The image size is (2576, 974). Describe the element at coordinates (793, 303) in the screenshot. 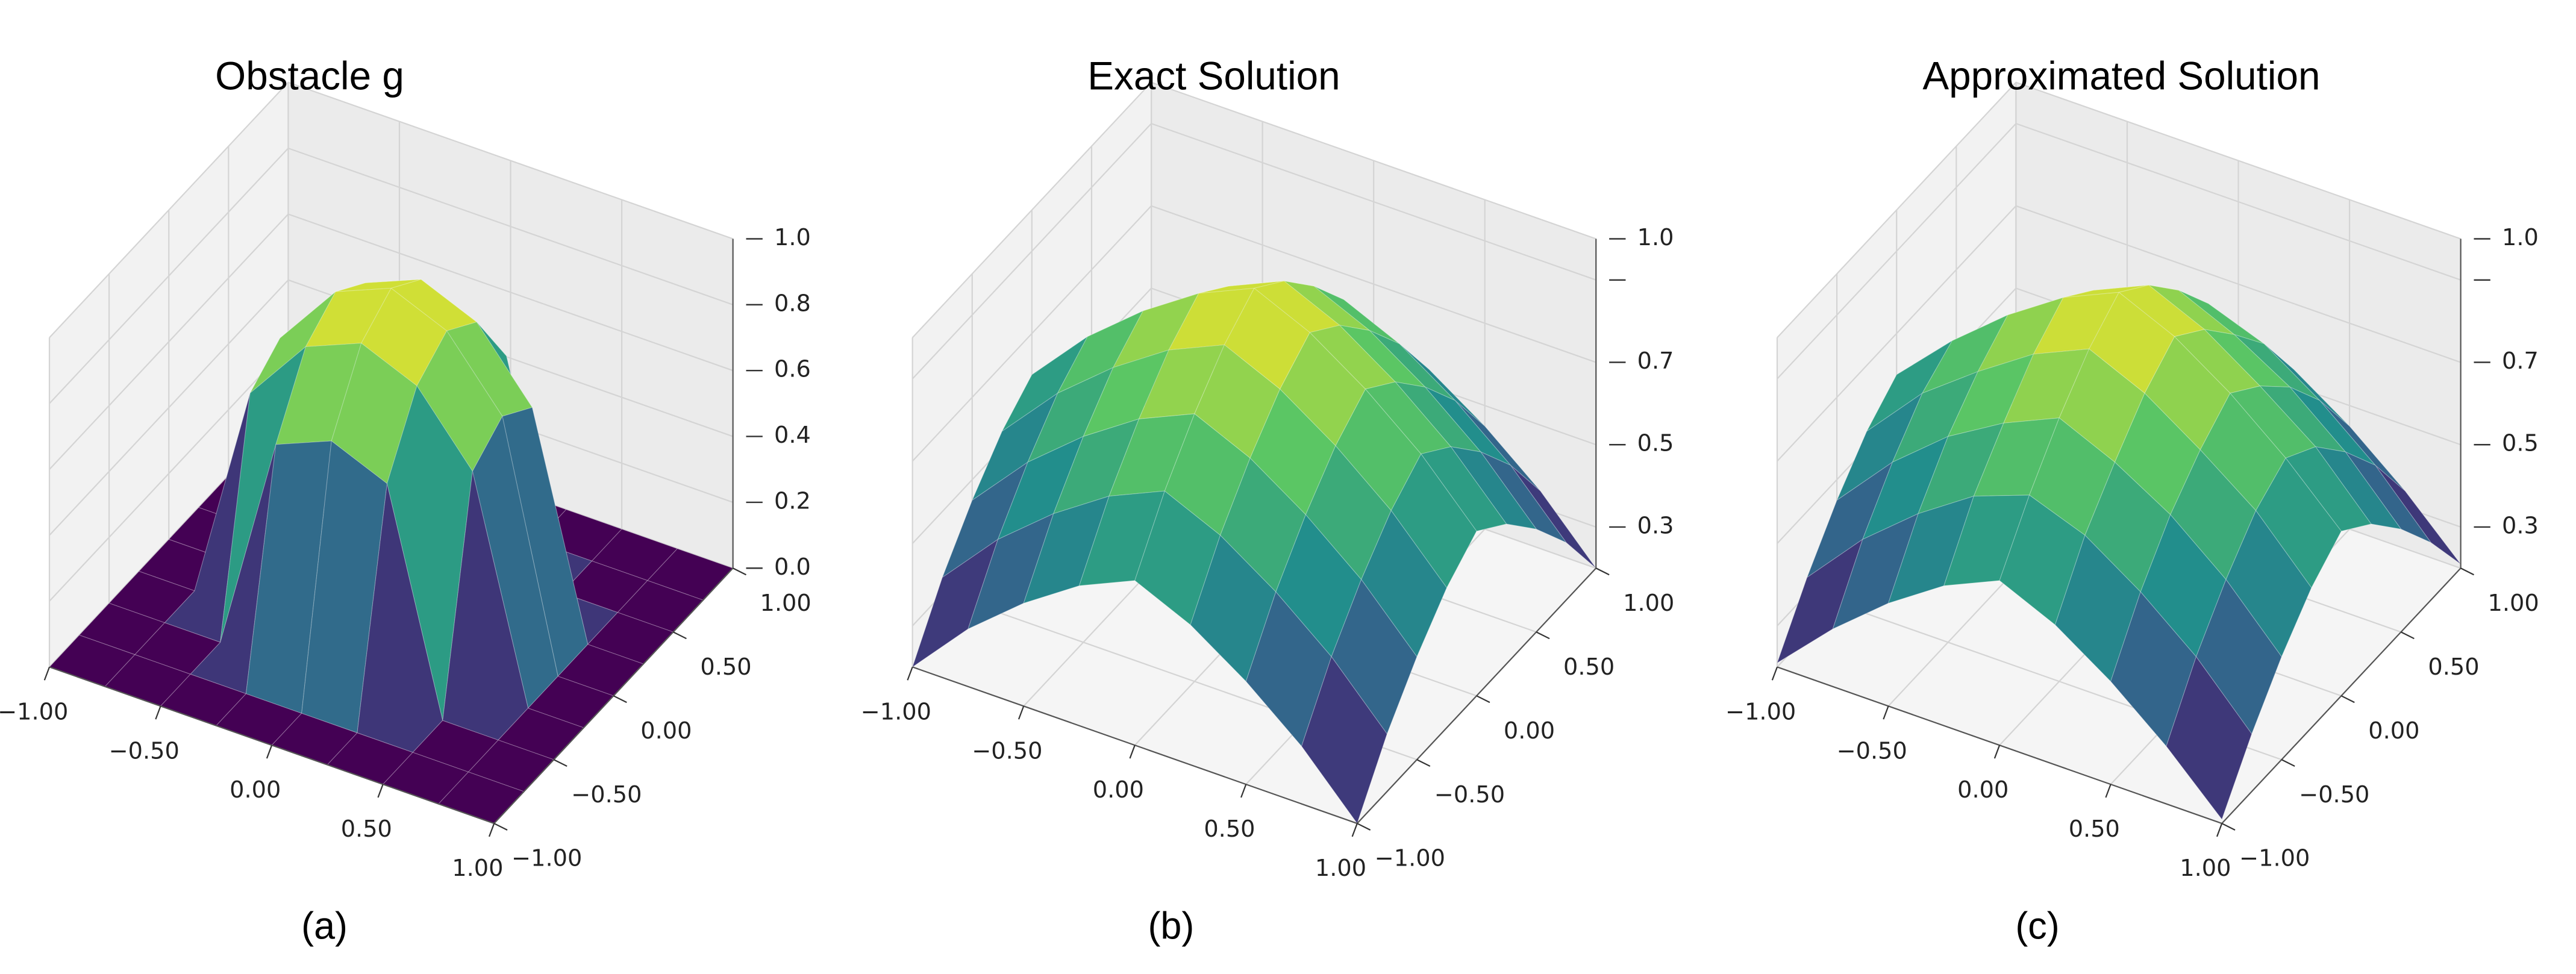

I see `z-tick-label: 0.8` at that location.